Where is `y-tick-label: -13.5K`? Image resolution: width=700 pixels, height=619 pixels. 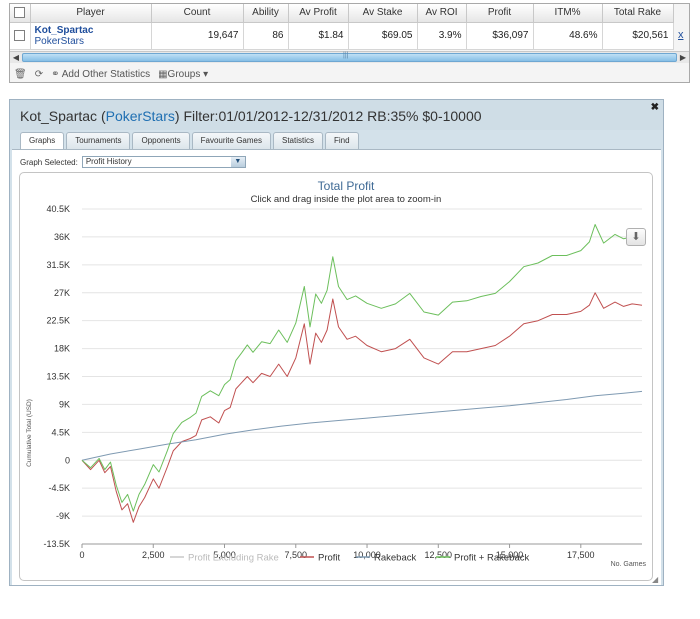 y-tick-label: -13.5K is located at coordinates (56, 544).